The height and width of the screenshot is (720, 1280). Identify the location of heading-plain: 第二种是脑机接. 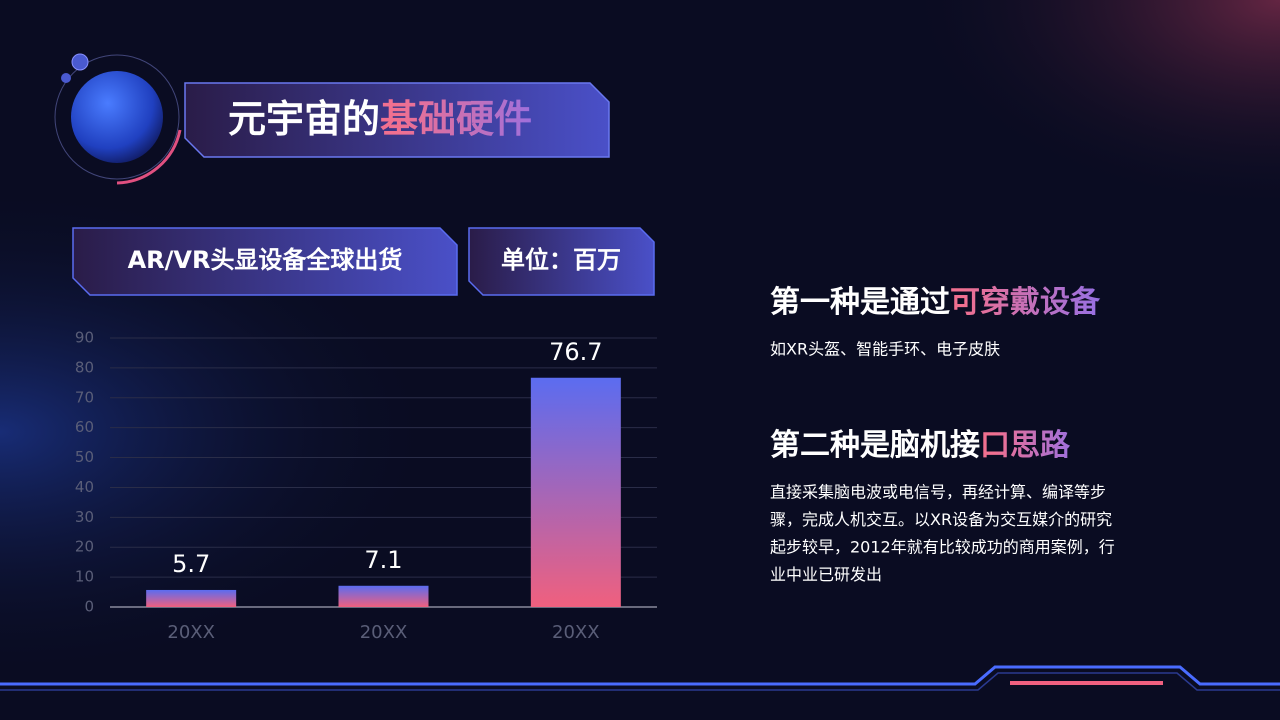
(875, 445).